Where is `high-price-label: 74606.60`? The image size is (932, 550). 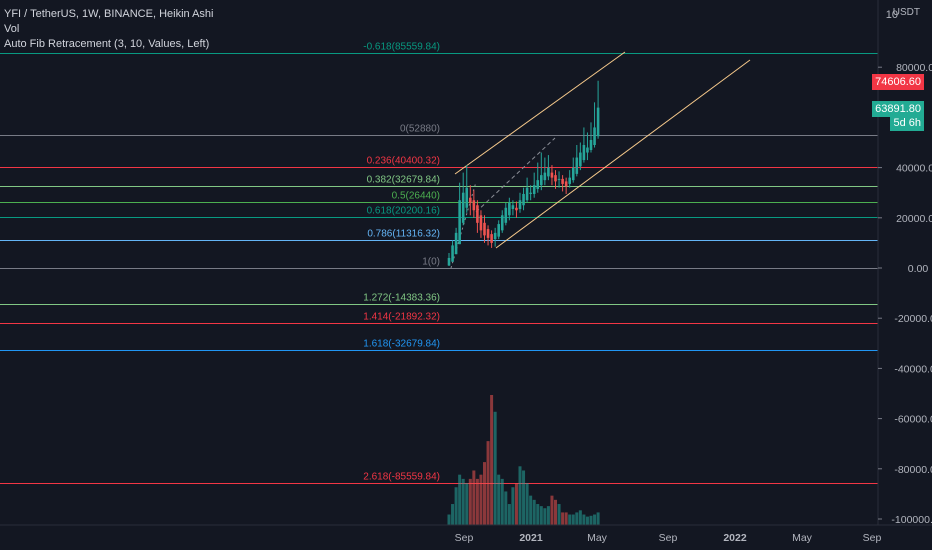 high-price-label: 74606.60 is located at coordinates (898, 81).